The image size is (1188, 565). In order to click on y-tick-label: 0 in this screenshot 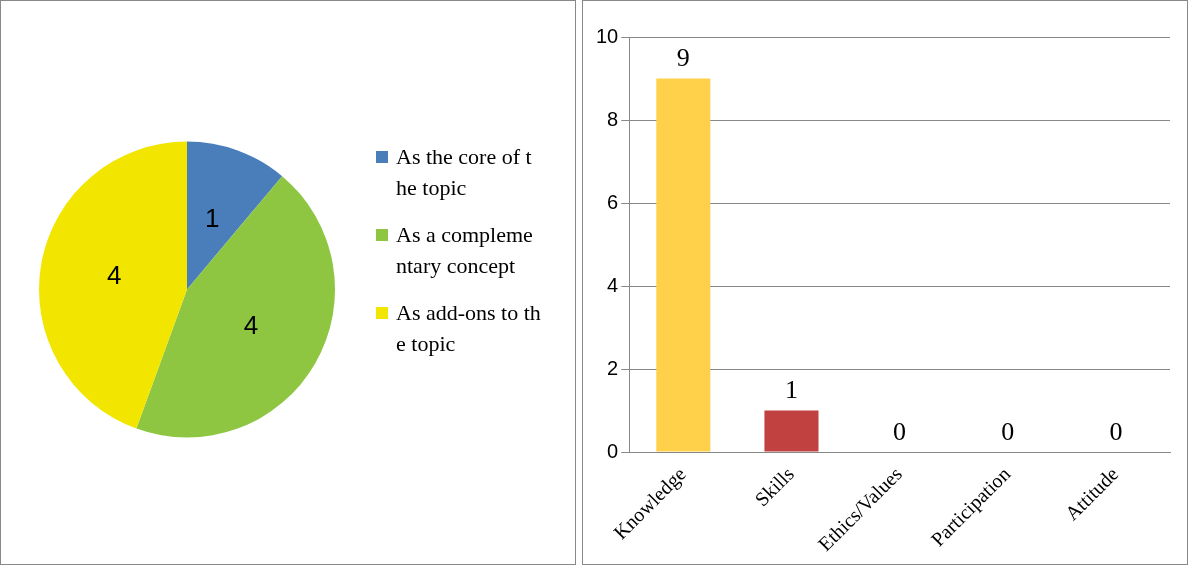, I will do `click(613, 450)`.